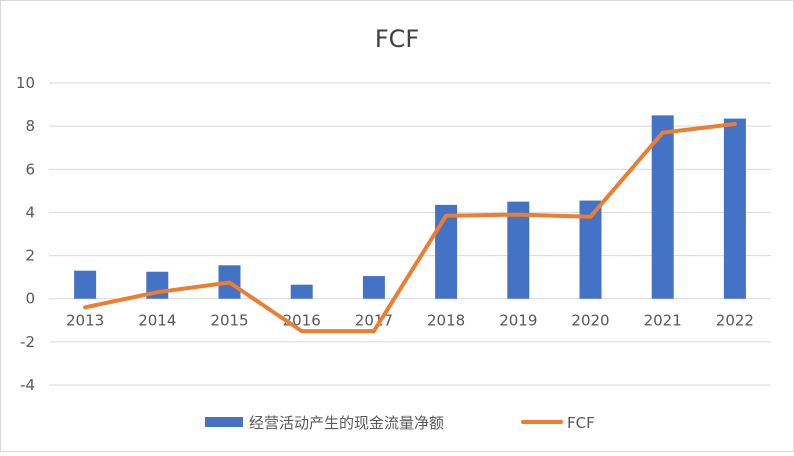  I want to click on bar-2019, so click(518, 250).